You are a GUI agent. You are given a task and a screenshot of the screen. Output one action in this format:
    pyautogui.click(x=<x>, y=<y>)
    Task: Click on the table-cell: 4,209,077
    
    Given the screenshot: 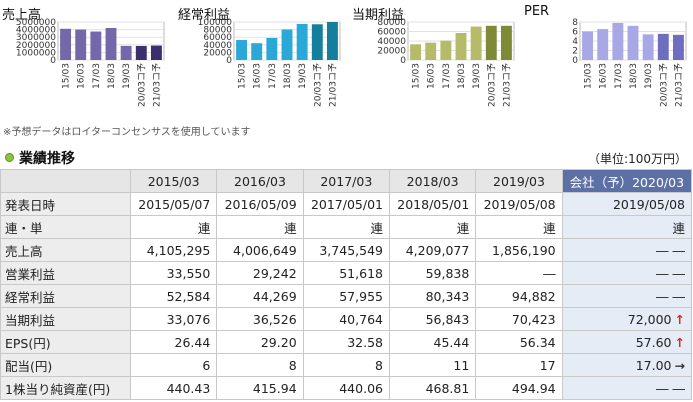 What is the action you would take?
    pyautogui.click(x=432, y=250)
    